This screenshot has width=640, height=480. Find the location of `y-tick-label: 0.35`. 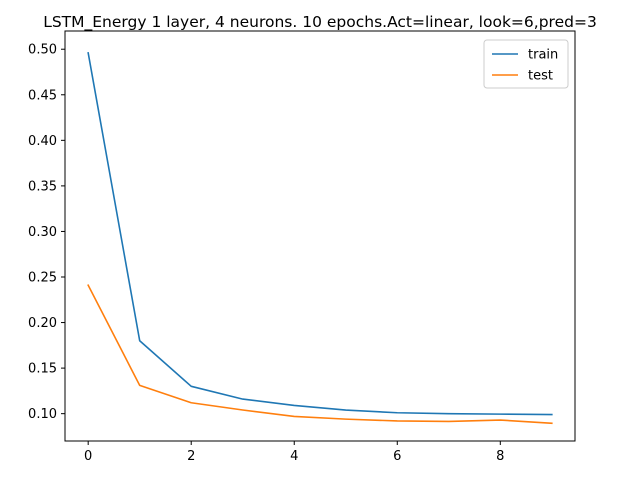

y-tick-label: 0.35 is located at coordinates (42, 186).